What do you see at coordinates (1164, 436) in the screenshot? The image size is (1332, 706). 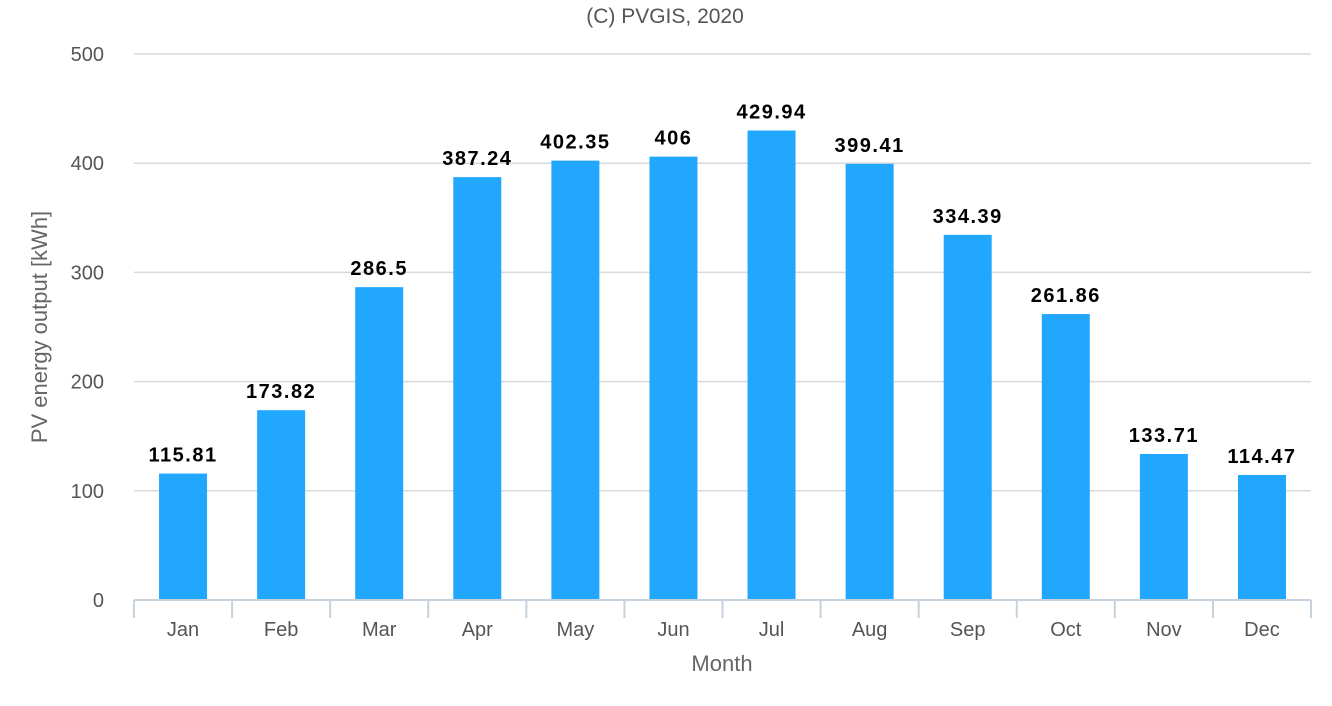 I see `data-label: 133.71` at bounding box center [1164, 436].